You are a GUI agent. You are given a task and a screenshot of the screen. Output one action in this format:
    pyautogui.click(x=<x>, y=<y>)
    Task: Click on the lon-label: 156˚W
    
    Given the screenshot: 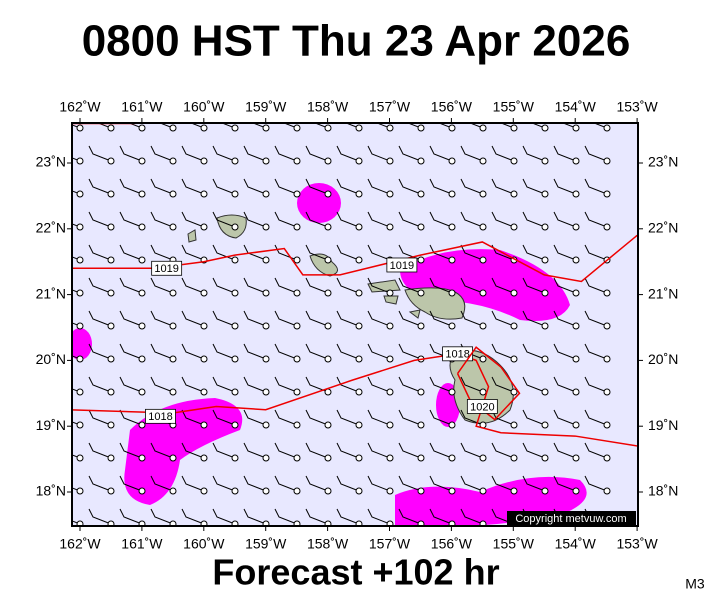 What is the action you would take?
    pyautogui.click(x=452, y=544)
    